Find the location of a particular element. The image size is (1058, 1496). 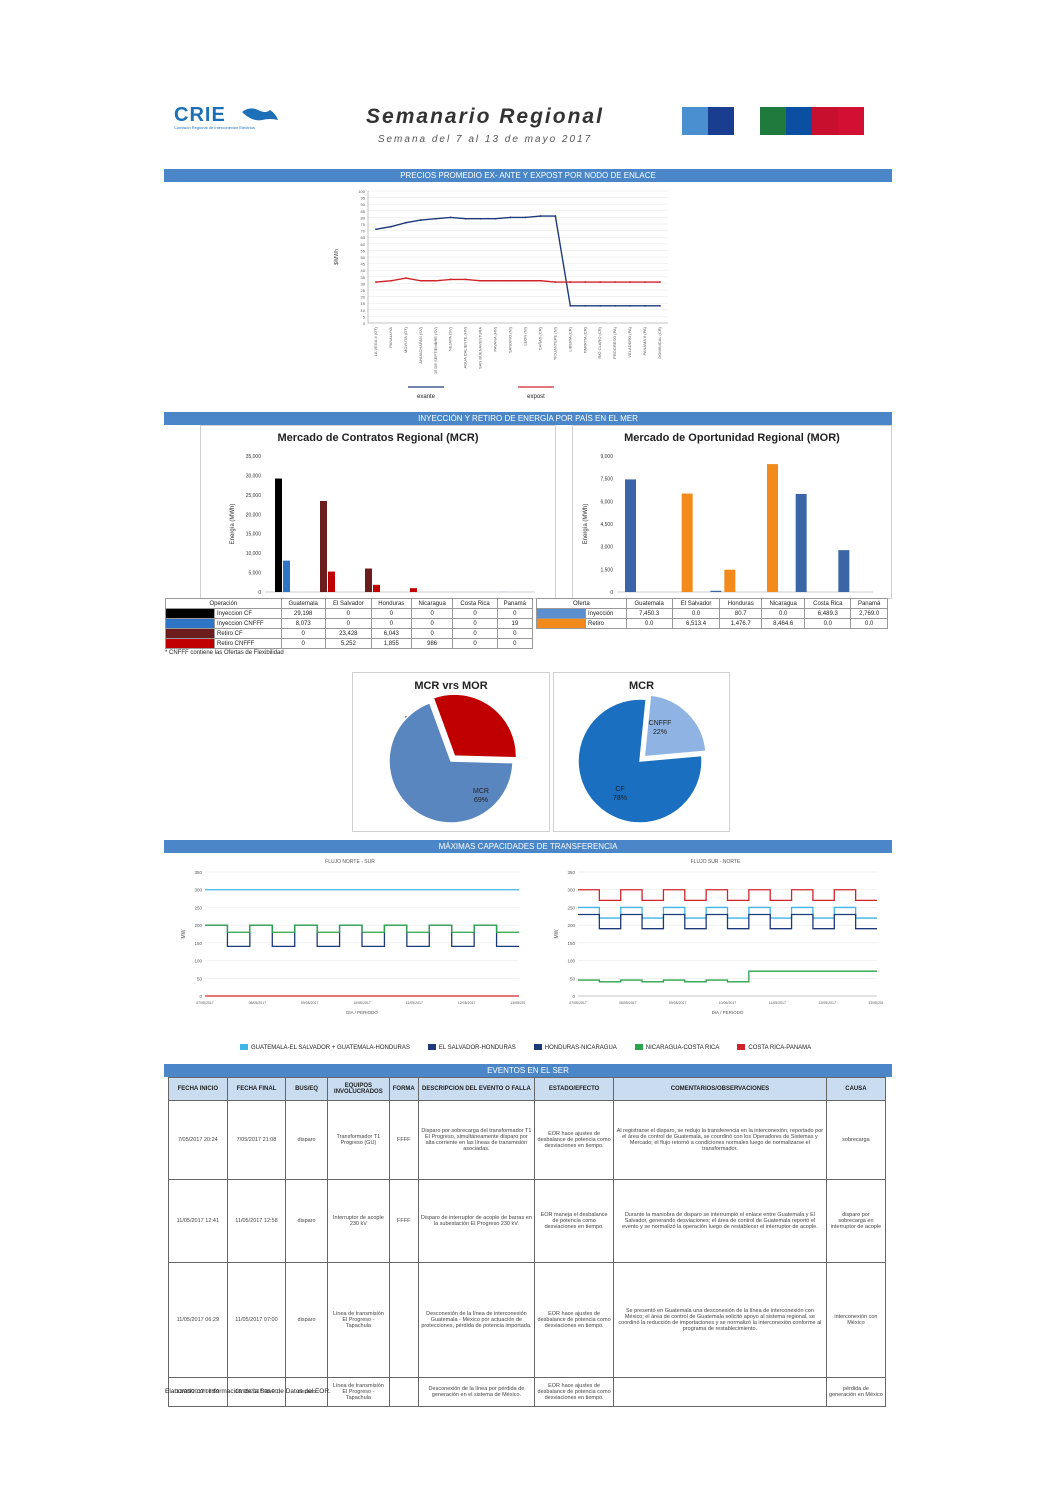

logo-map-icon is located at coordinates (260, 114).